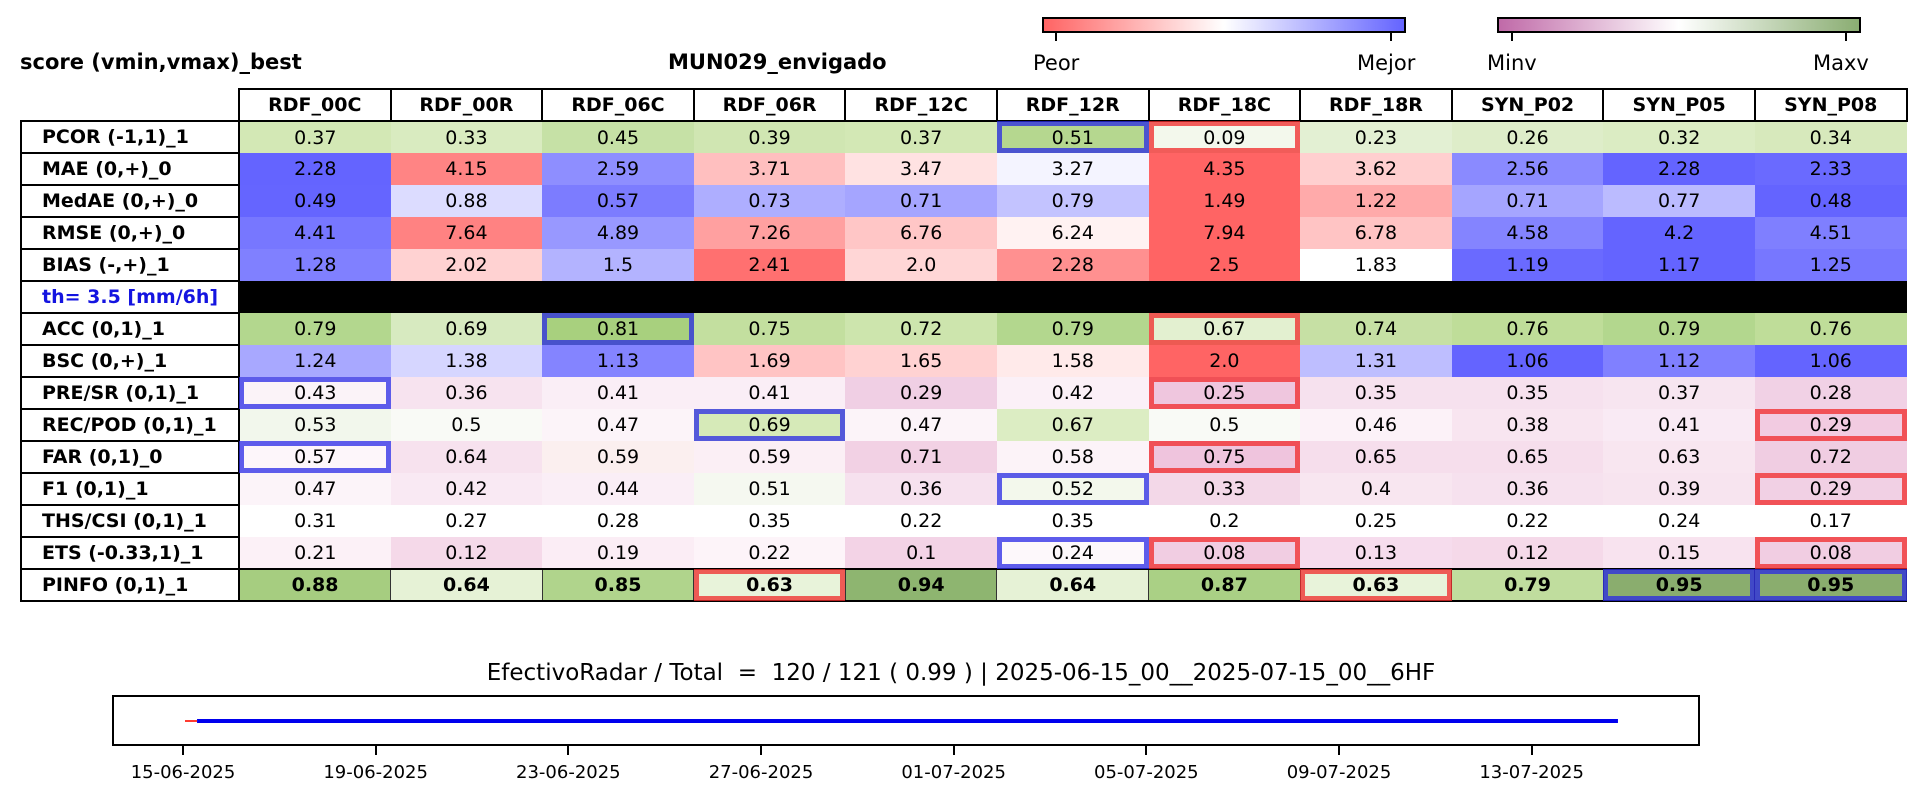  I want to click on row-label: PRE/SR (0,1)_1, so click(130, 393).